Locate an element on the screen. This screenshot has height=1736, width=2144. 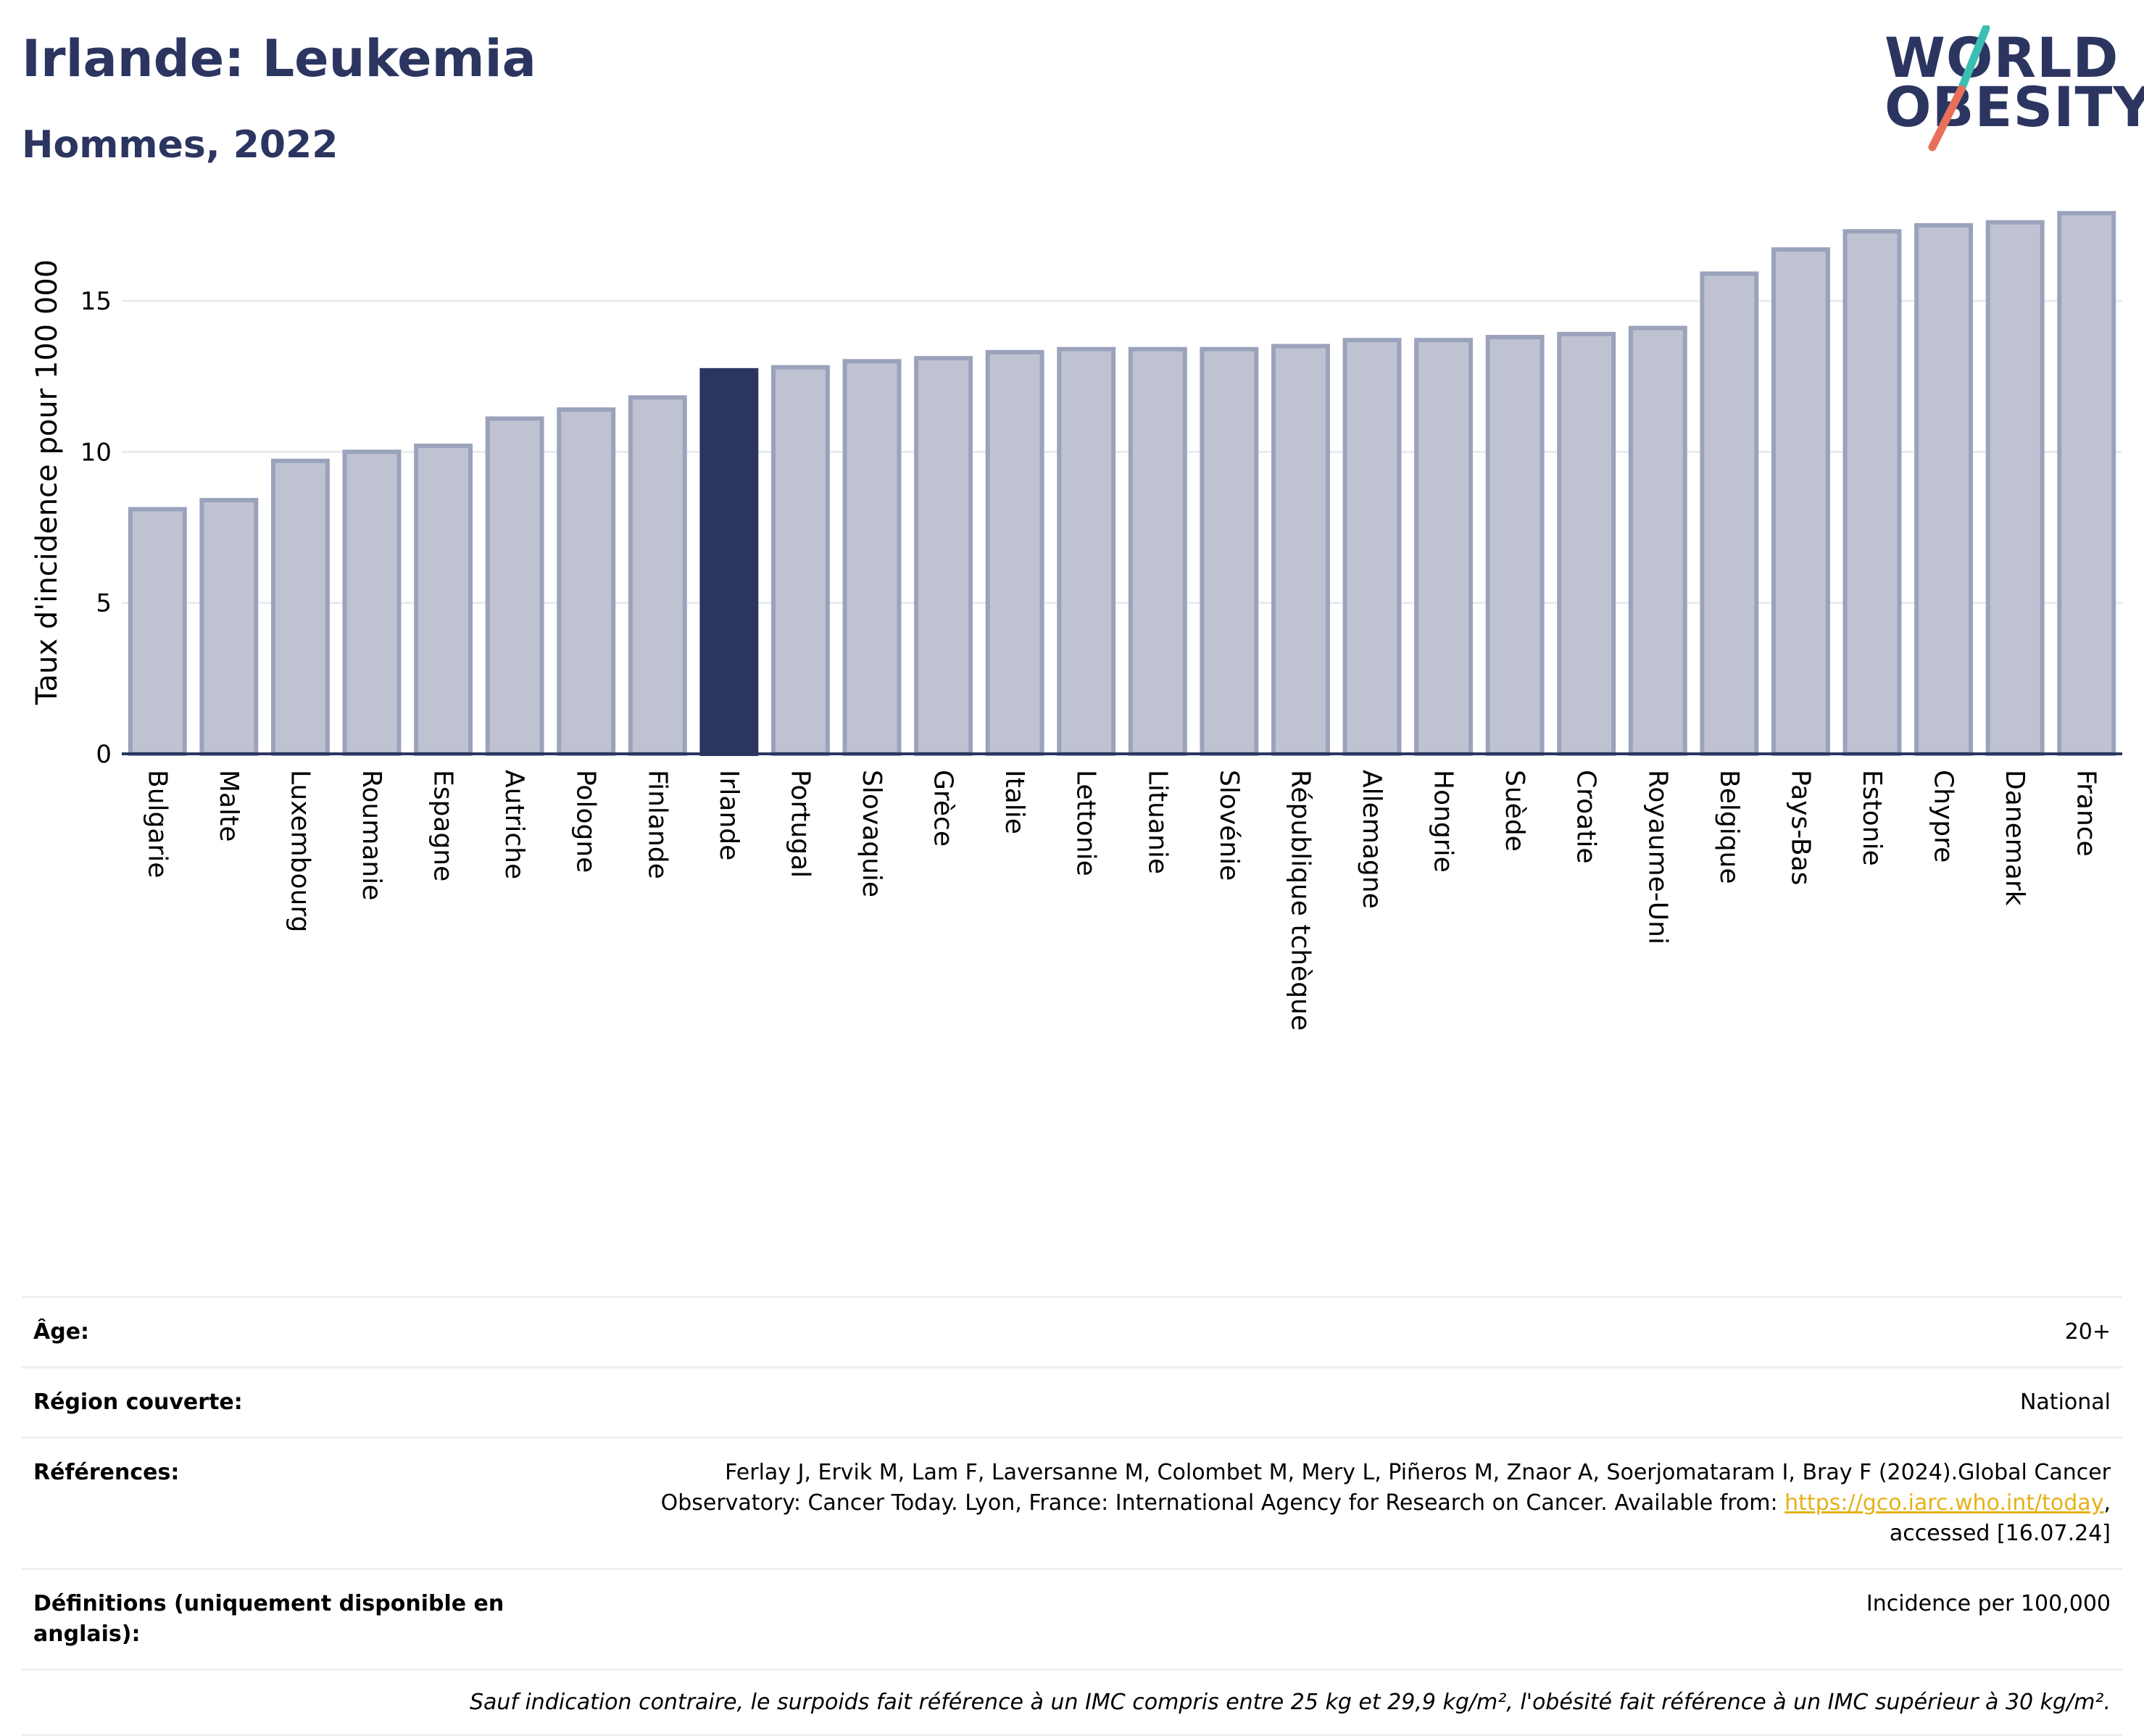
x-tick-label: Roumanie is located at coordinates (371, 835).